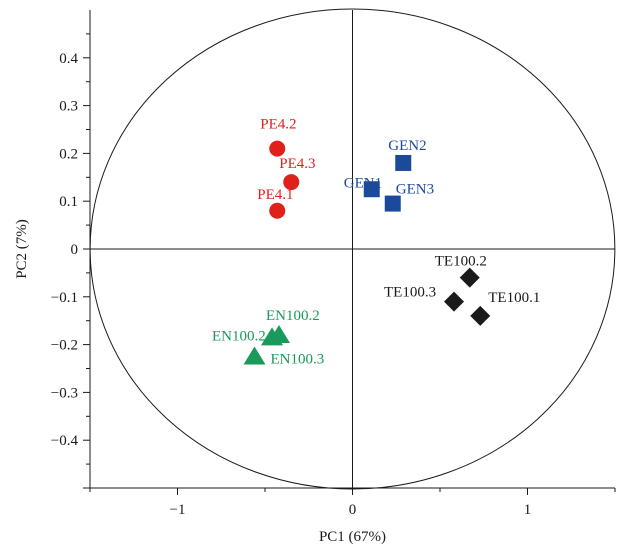 This screenshot has height=549, width=617. I want to click on point-label: GEN2, so click(407, 146).